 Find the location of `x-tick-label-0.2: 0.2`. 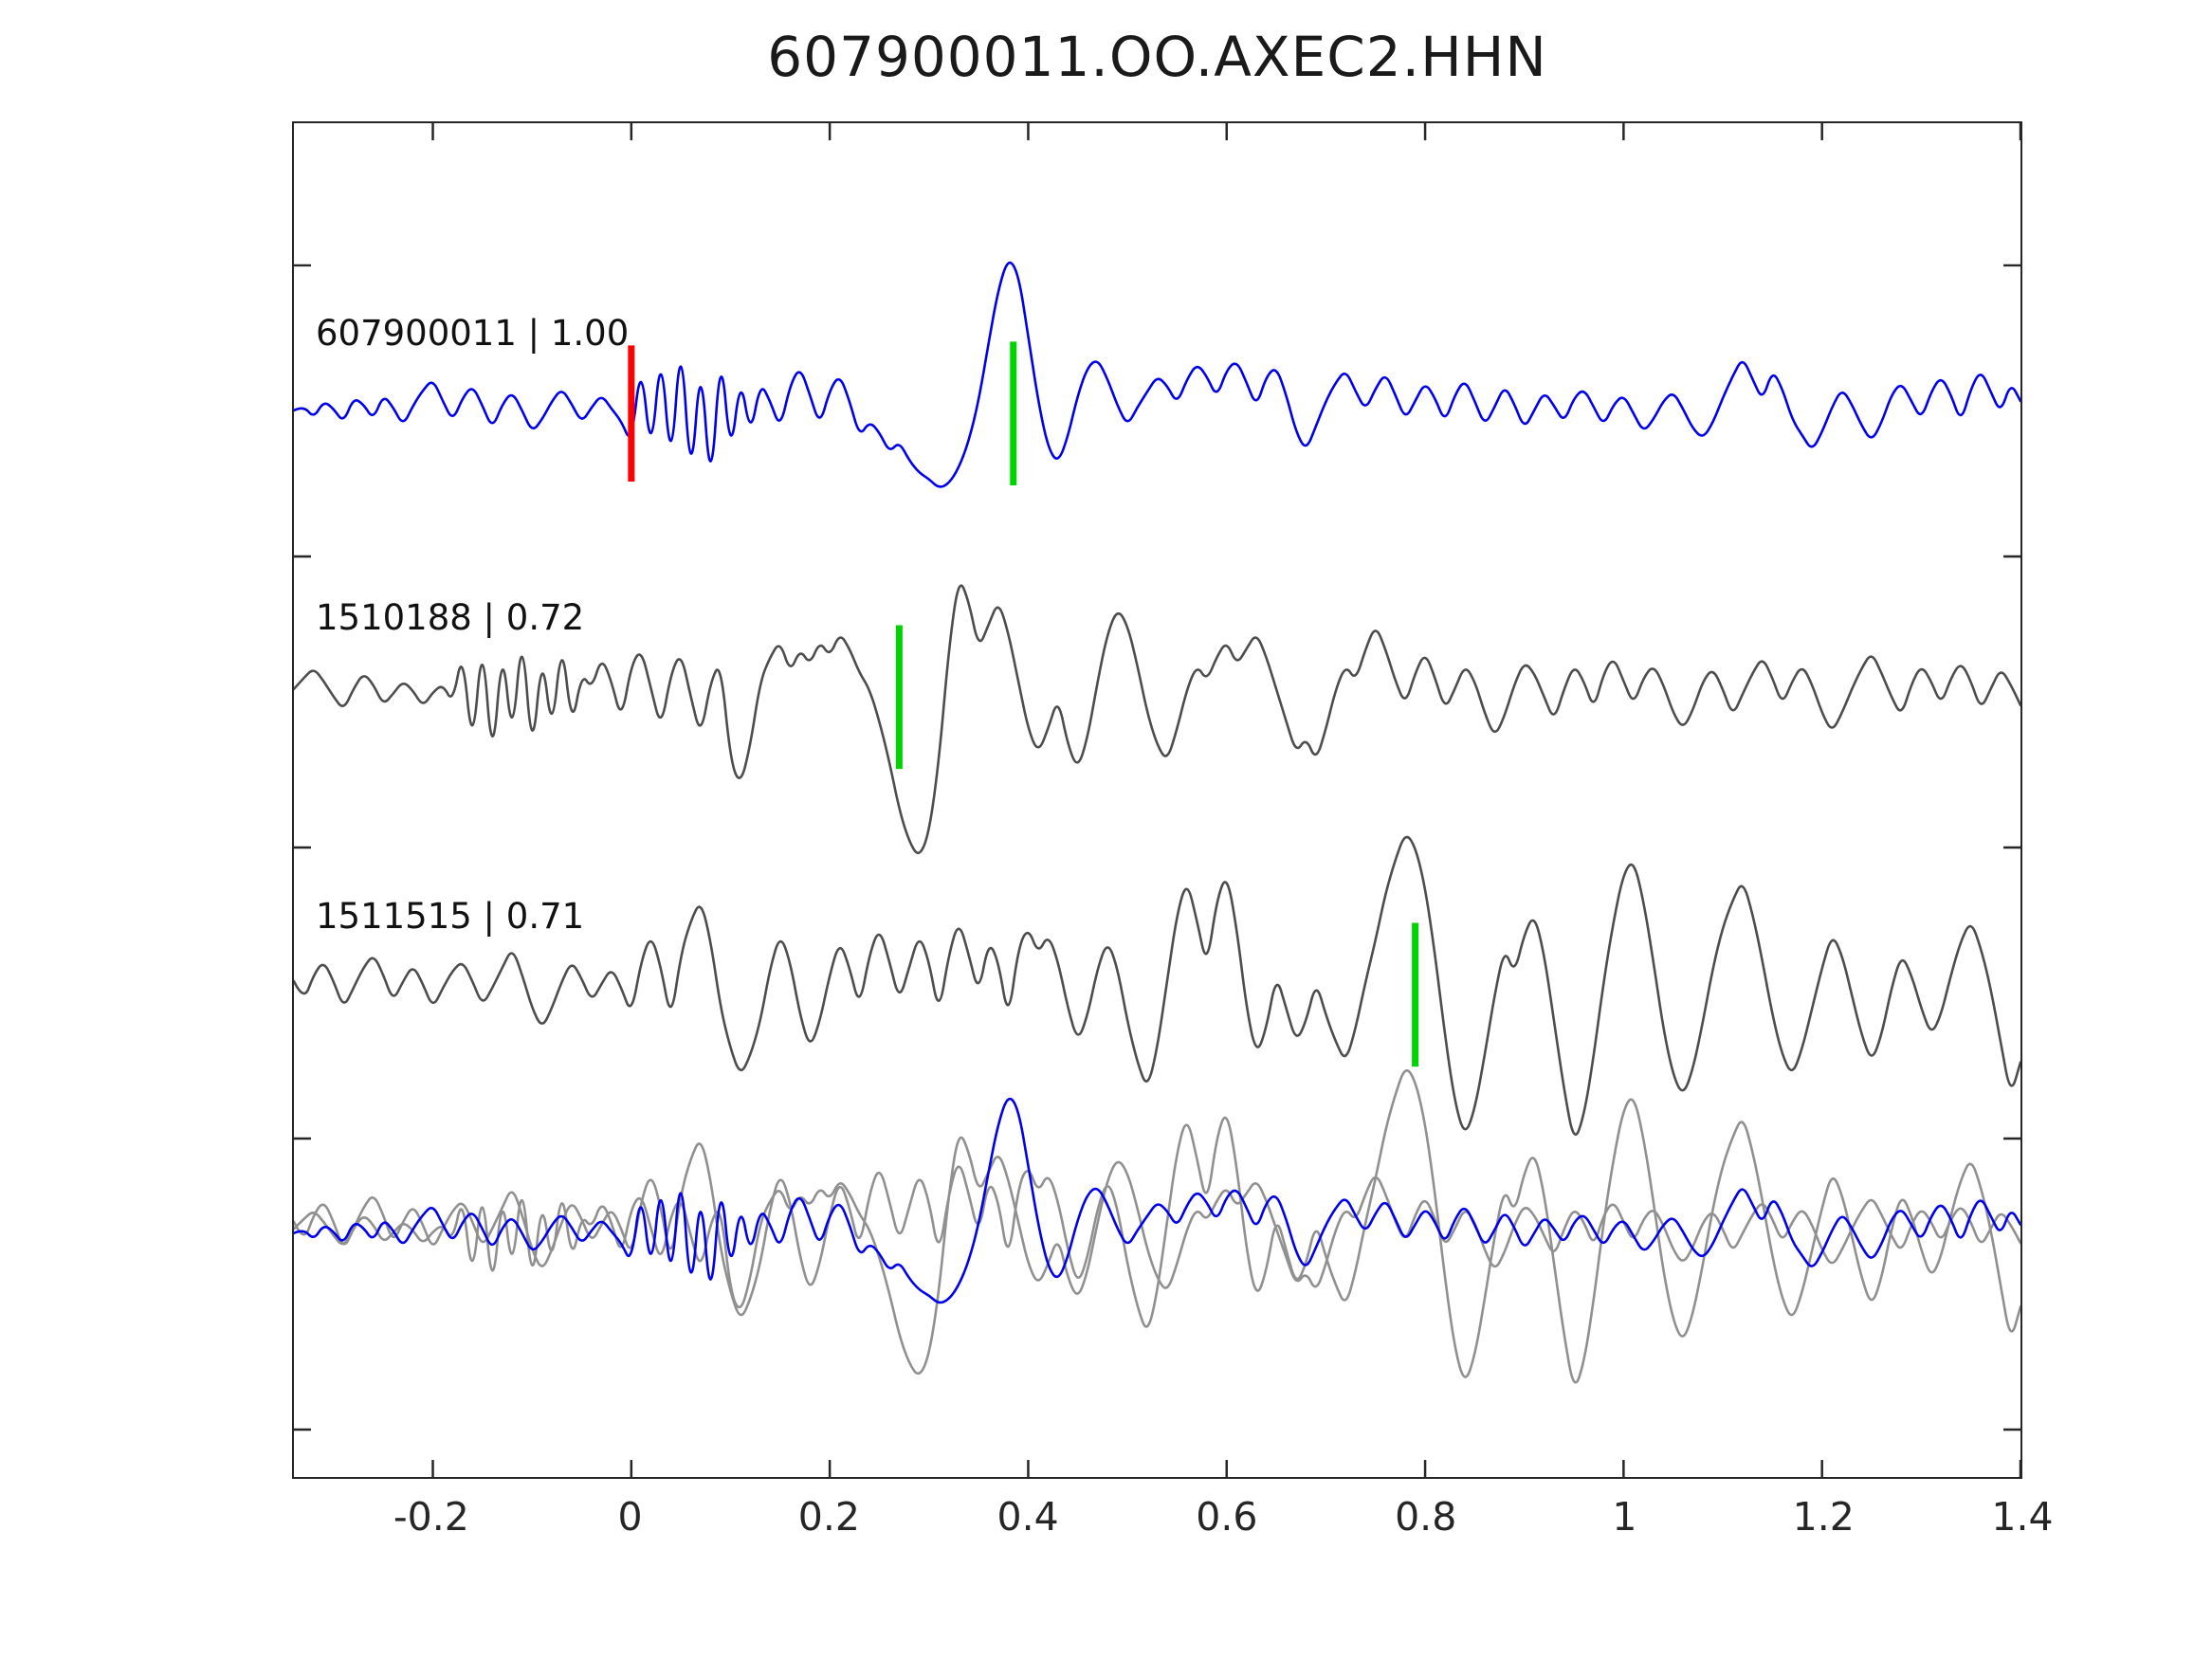

x-tick-label-0.2: 0.2 is located at coordinates (828, 1517).